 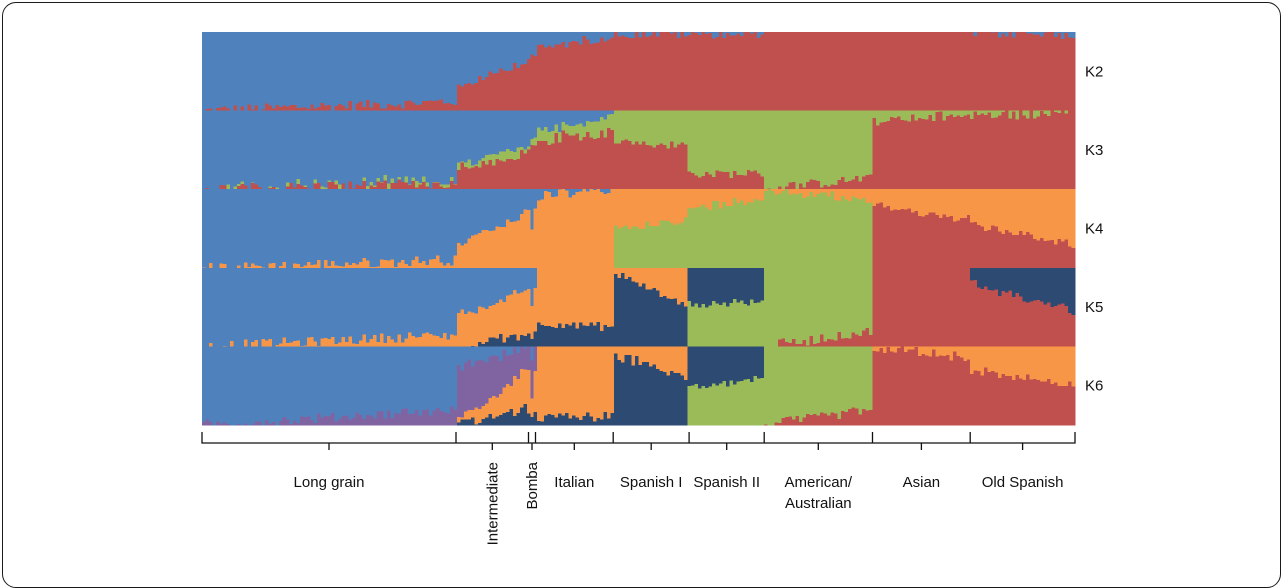 What do you see at coordinates (270, 107) in the screenshot?
I see `bar-k2-19-red` at bounding box center [270, 107].